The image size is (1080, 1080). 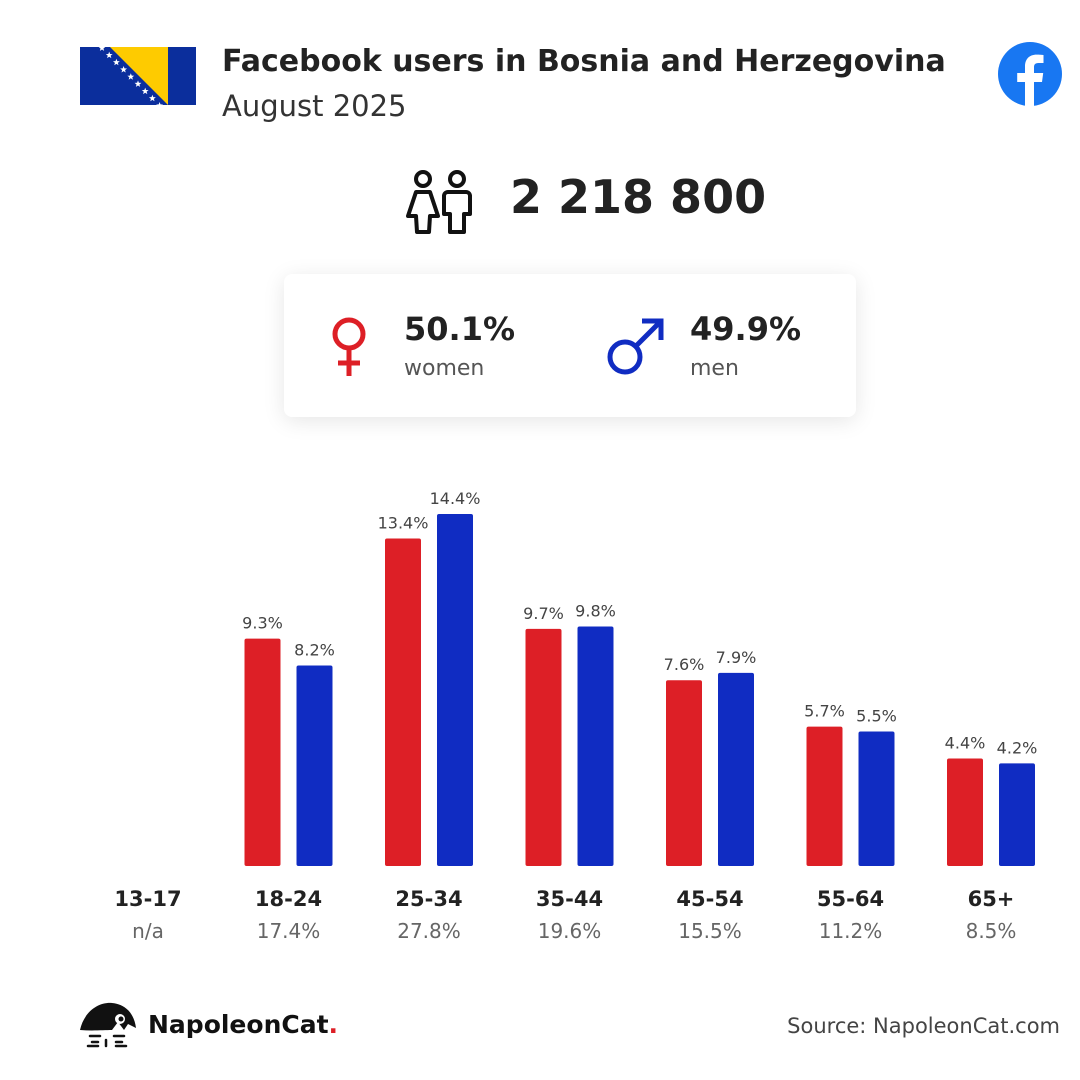 I want to click on age-category-label: 65+, so click(x=991, y=899).